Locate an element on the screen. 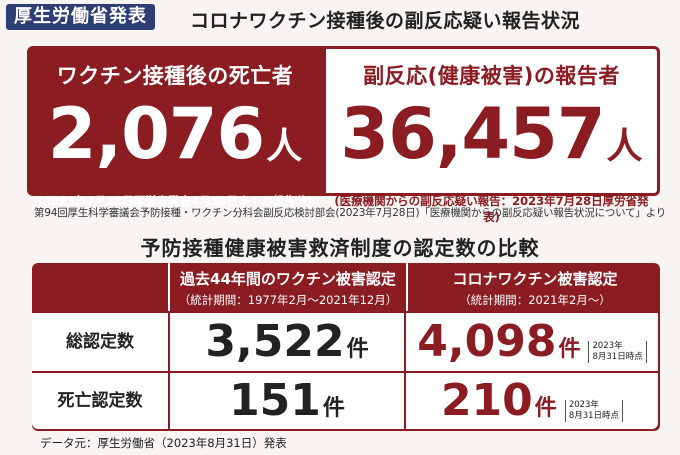 The height and width of the screenshot is (455, 680). covid-death-asof: 2023年 8月31日時点 is located at coordinates (594, 410).